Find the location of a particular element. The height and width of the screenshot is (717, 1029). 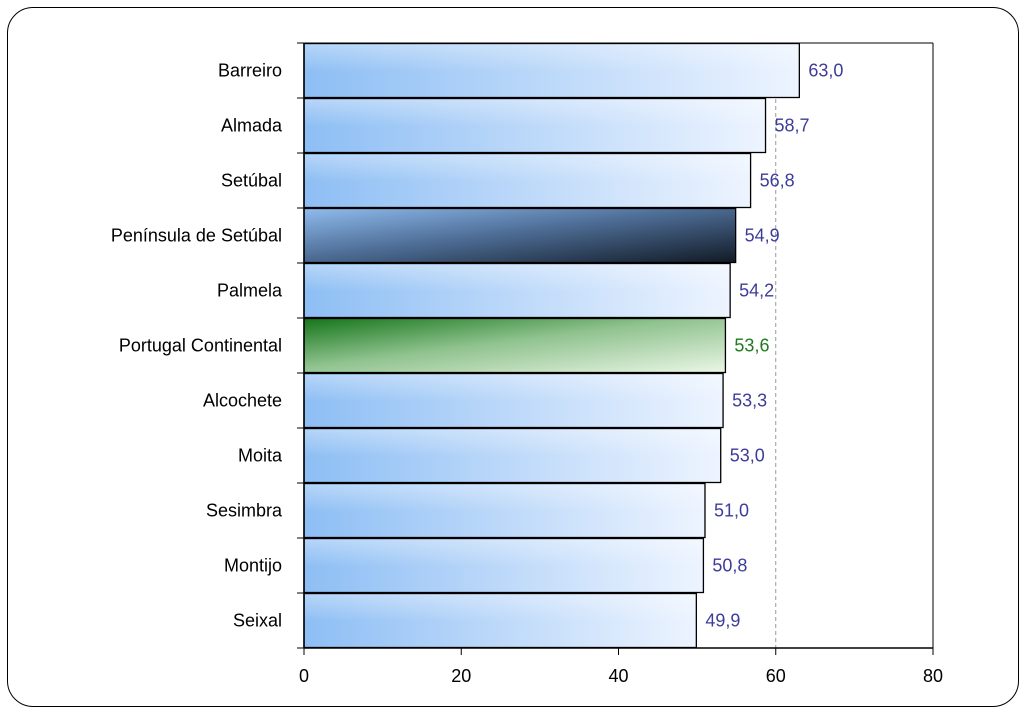

value-label: 54,2 is located at coordinates (756, 291).